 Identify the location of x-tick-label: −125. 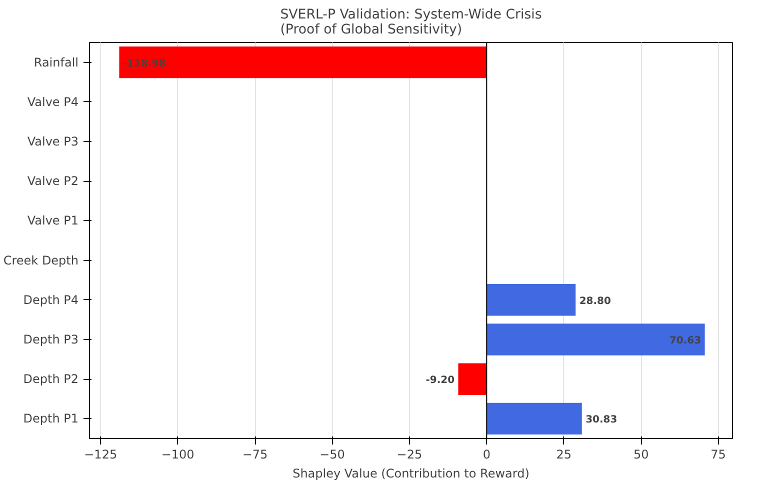
(101, 455).